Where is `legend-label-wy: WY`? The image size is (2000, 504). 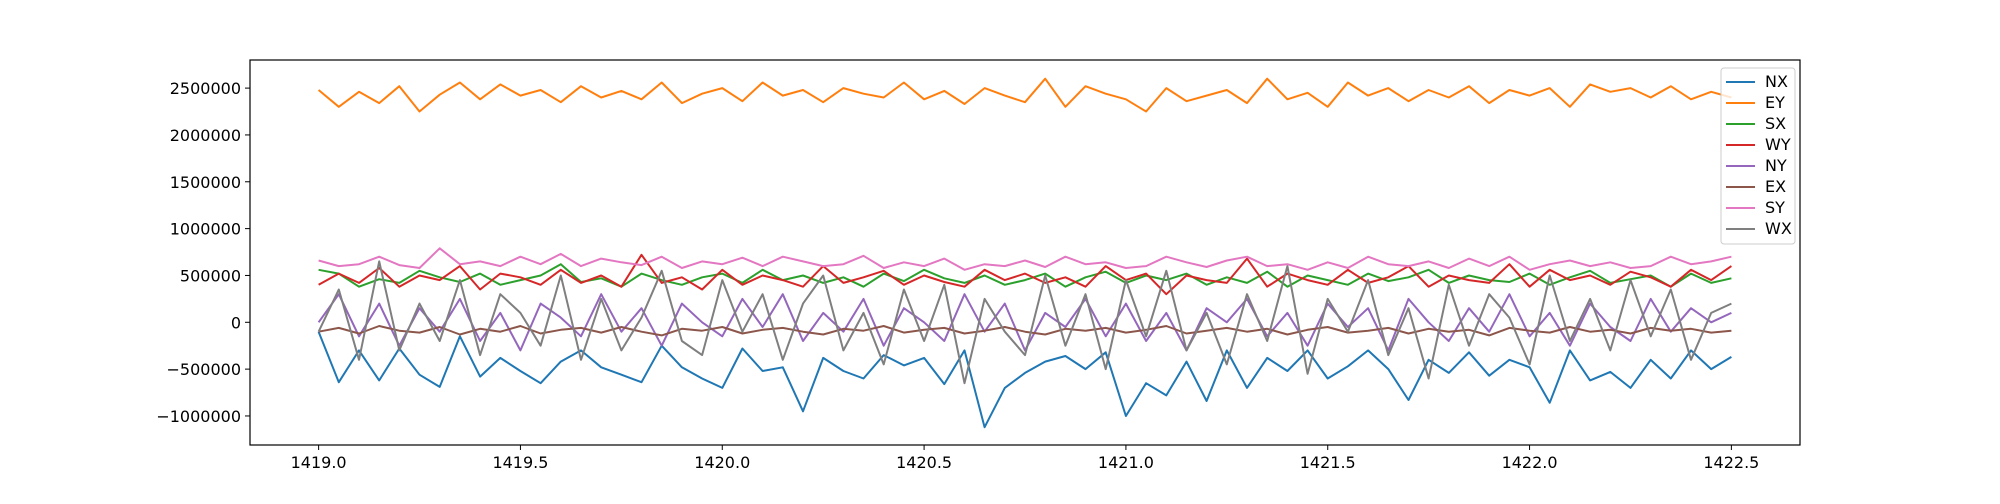 legend-label-wy: WY is located at coordinates (1778, 144).